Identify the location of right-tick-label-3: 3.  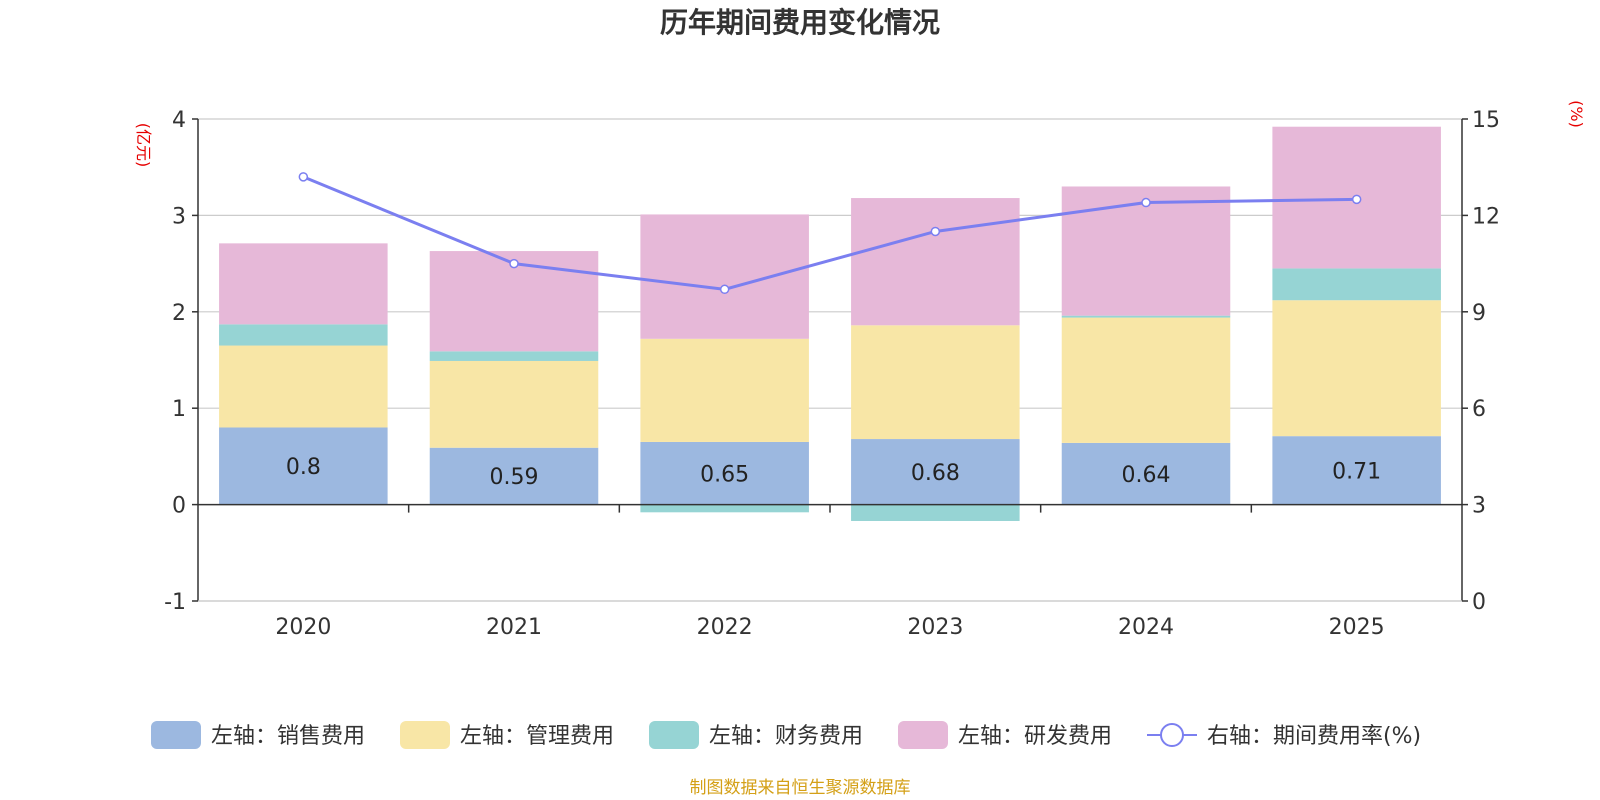
(1479, 506).